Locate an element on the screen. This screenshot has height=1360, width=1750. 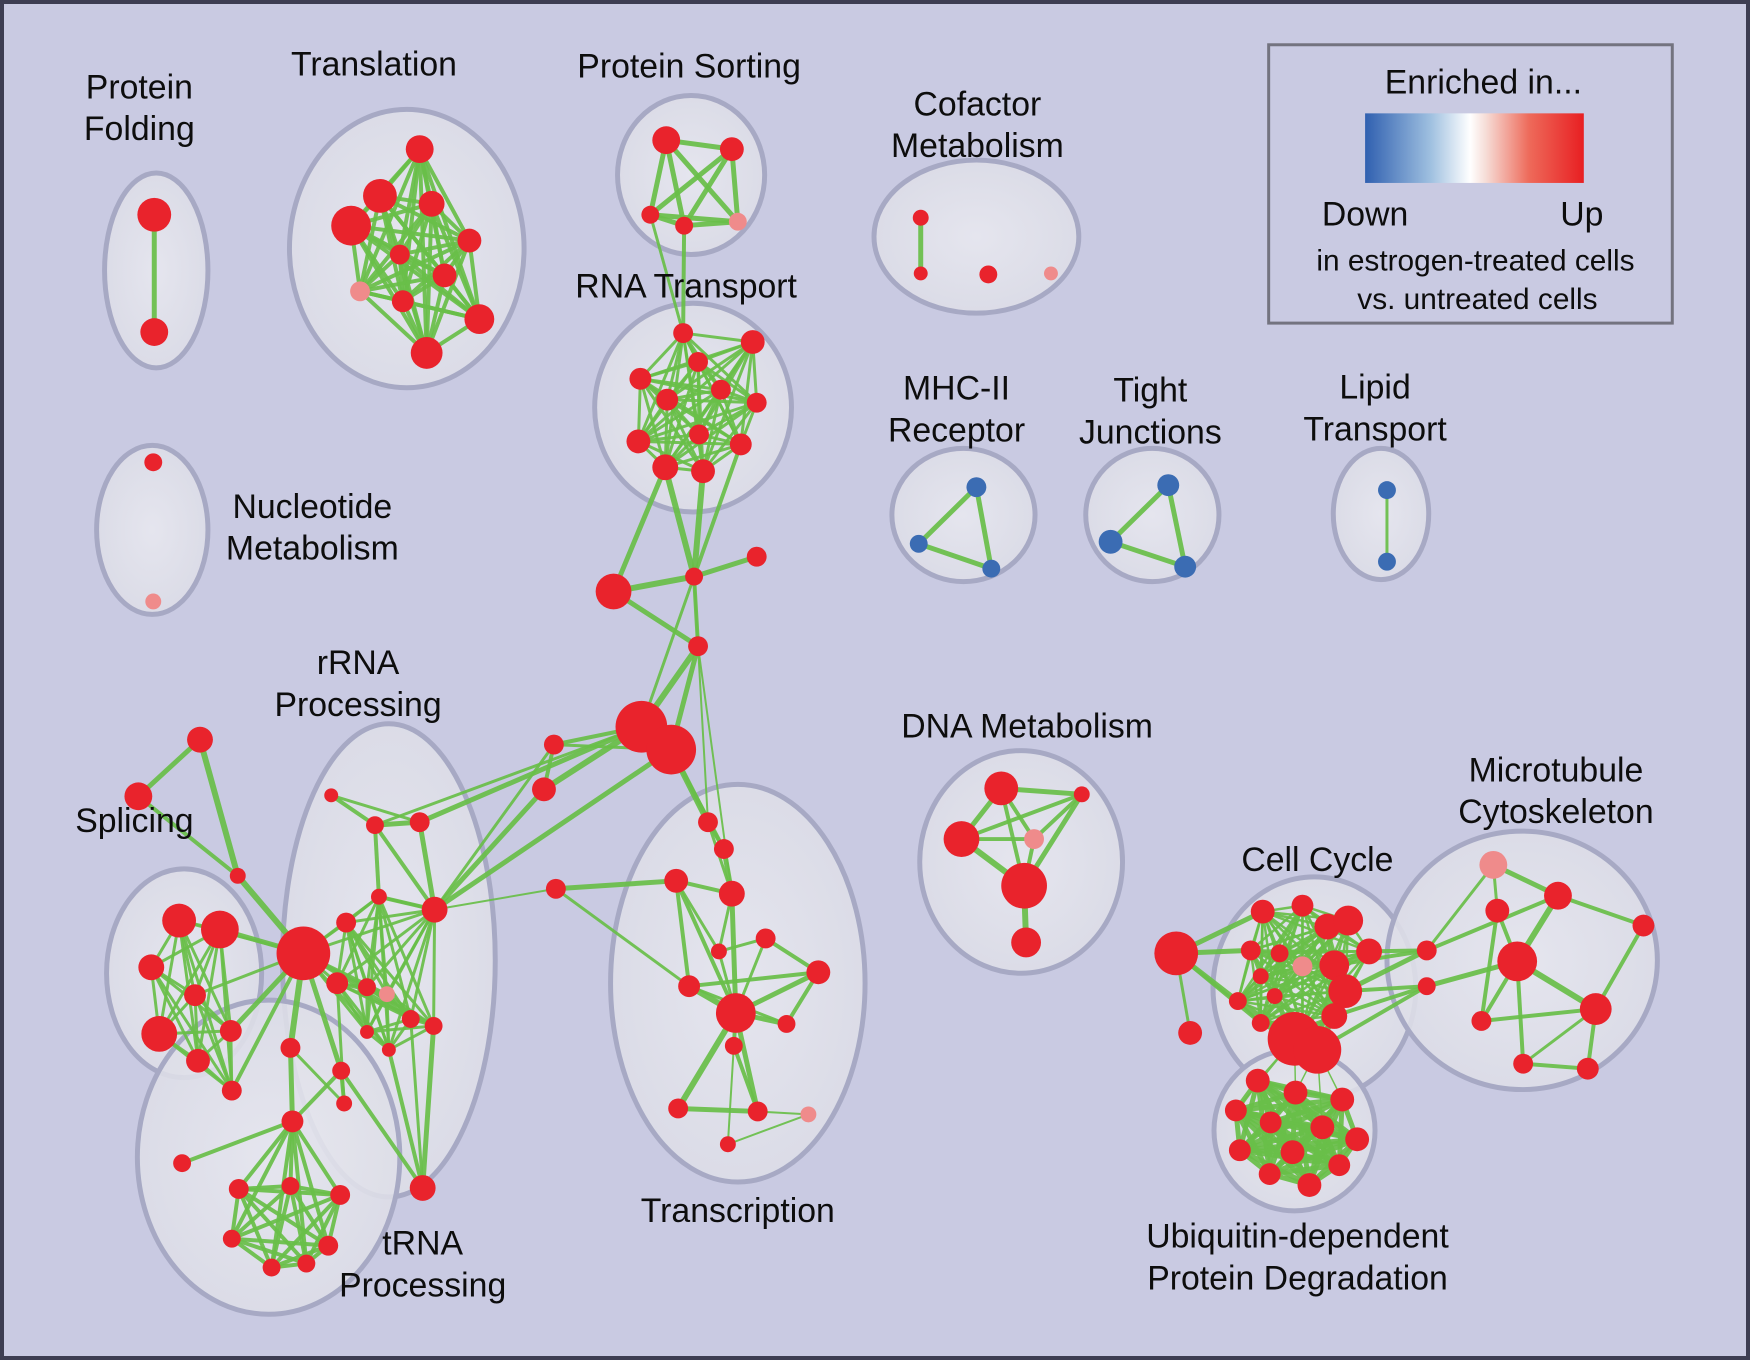
node-r9 is located at coordinates (386, 994).